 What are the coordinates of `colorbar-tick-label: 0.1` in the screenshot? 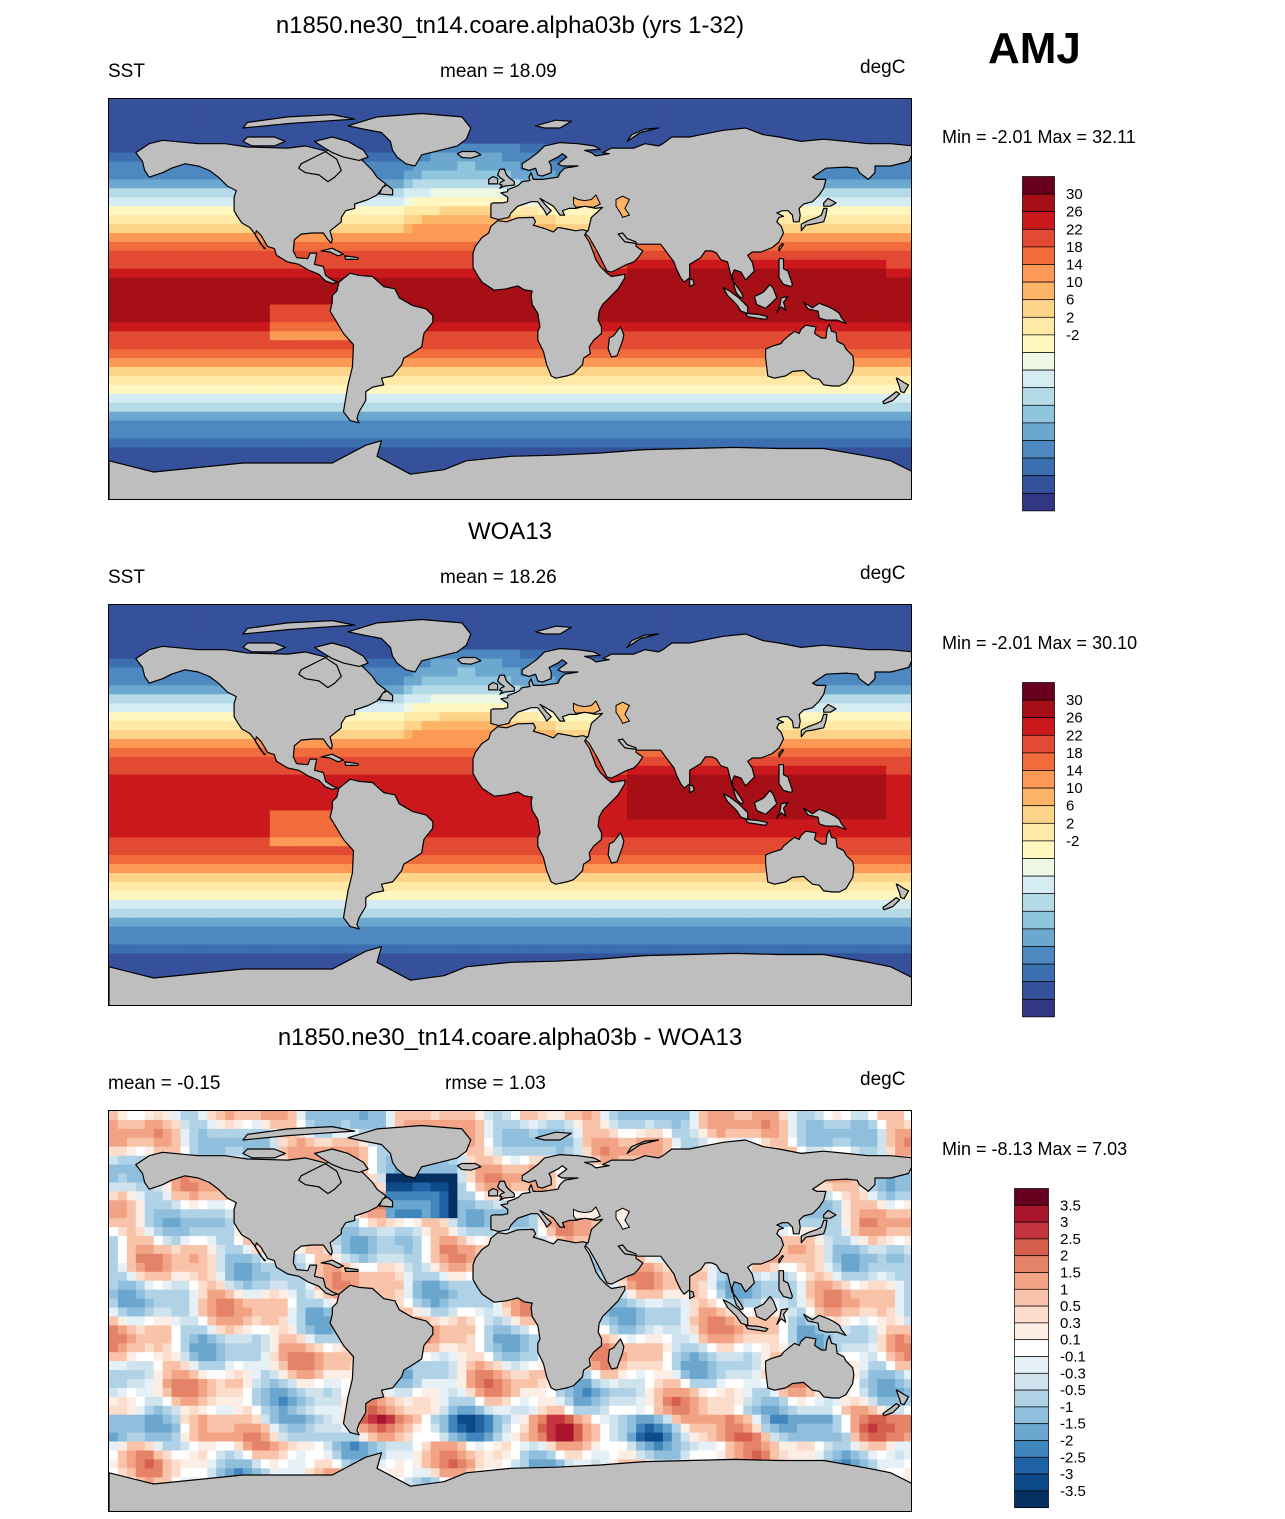 It's located at (1070, 1340).